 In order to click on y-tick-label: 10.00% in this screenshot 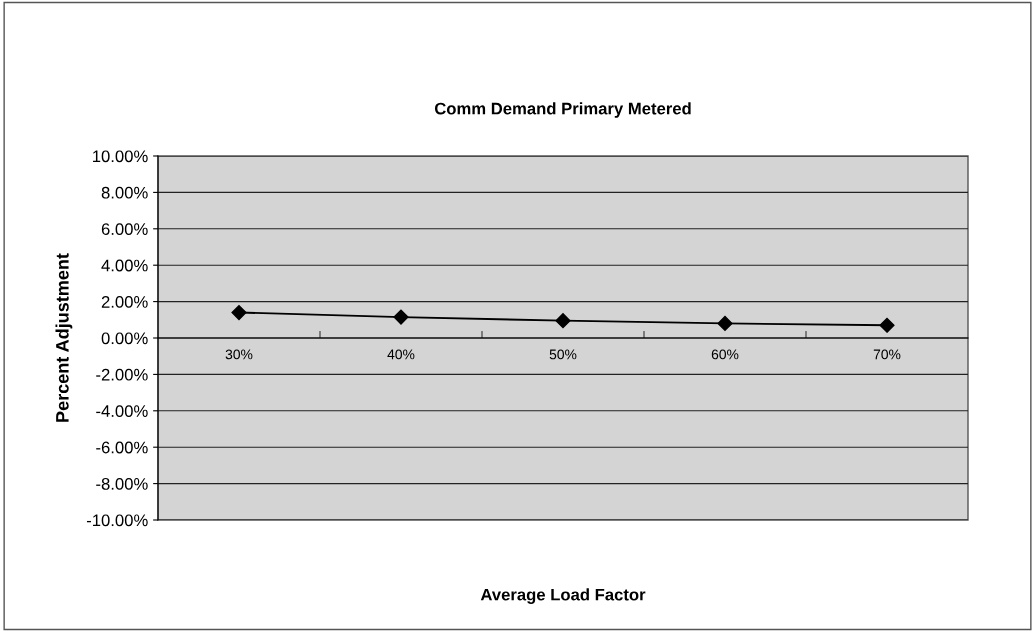, I will do `click(120, 156)`.